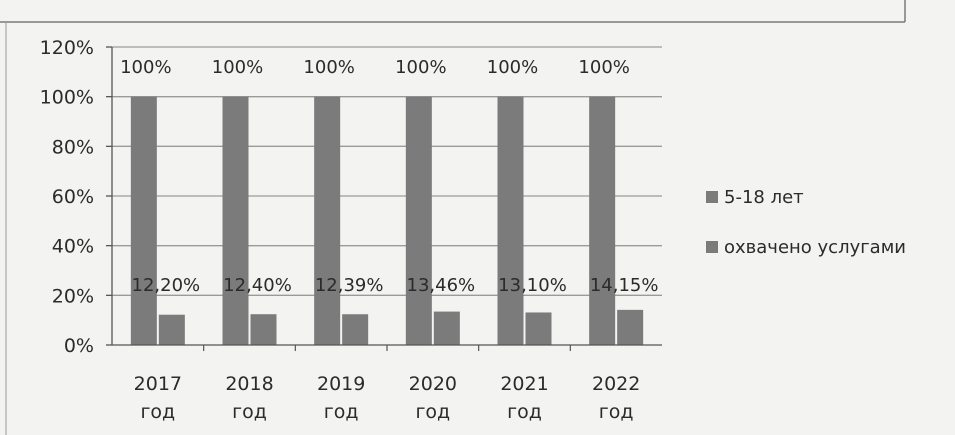 The image size is (955, 435). I want to click on x-tick-label-year: 2019, so click(341, 384).